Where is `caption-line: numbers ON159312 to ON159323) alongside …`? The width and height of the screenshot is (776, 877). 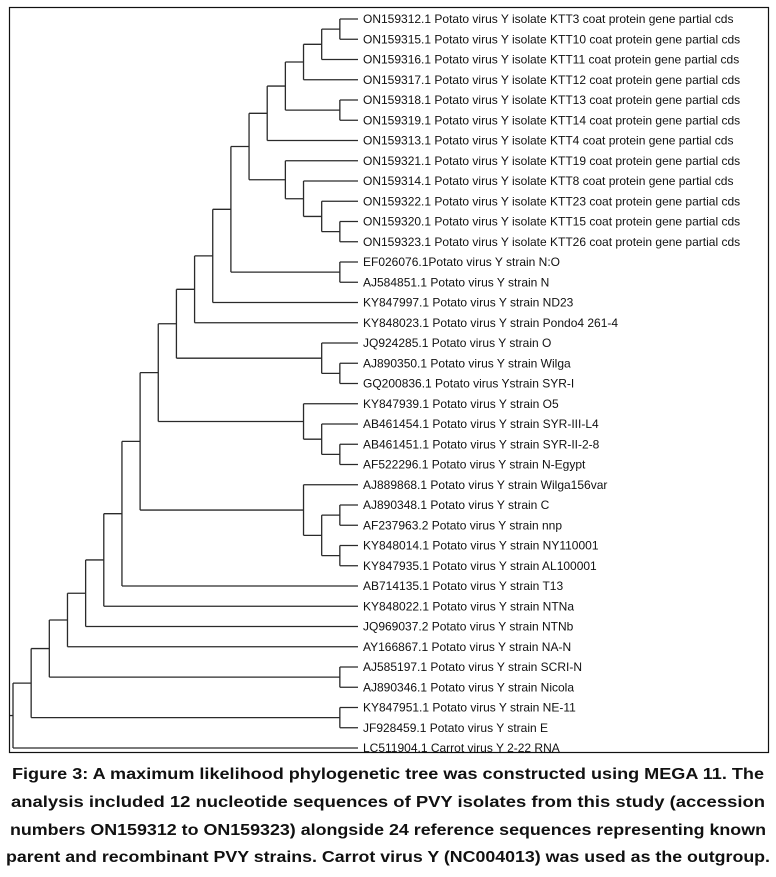
caption-line: numbers ON159312 to ON159323) alongside … is located at coordinates (388, 830).